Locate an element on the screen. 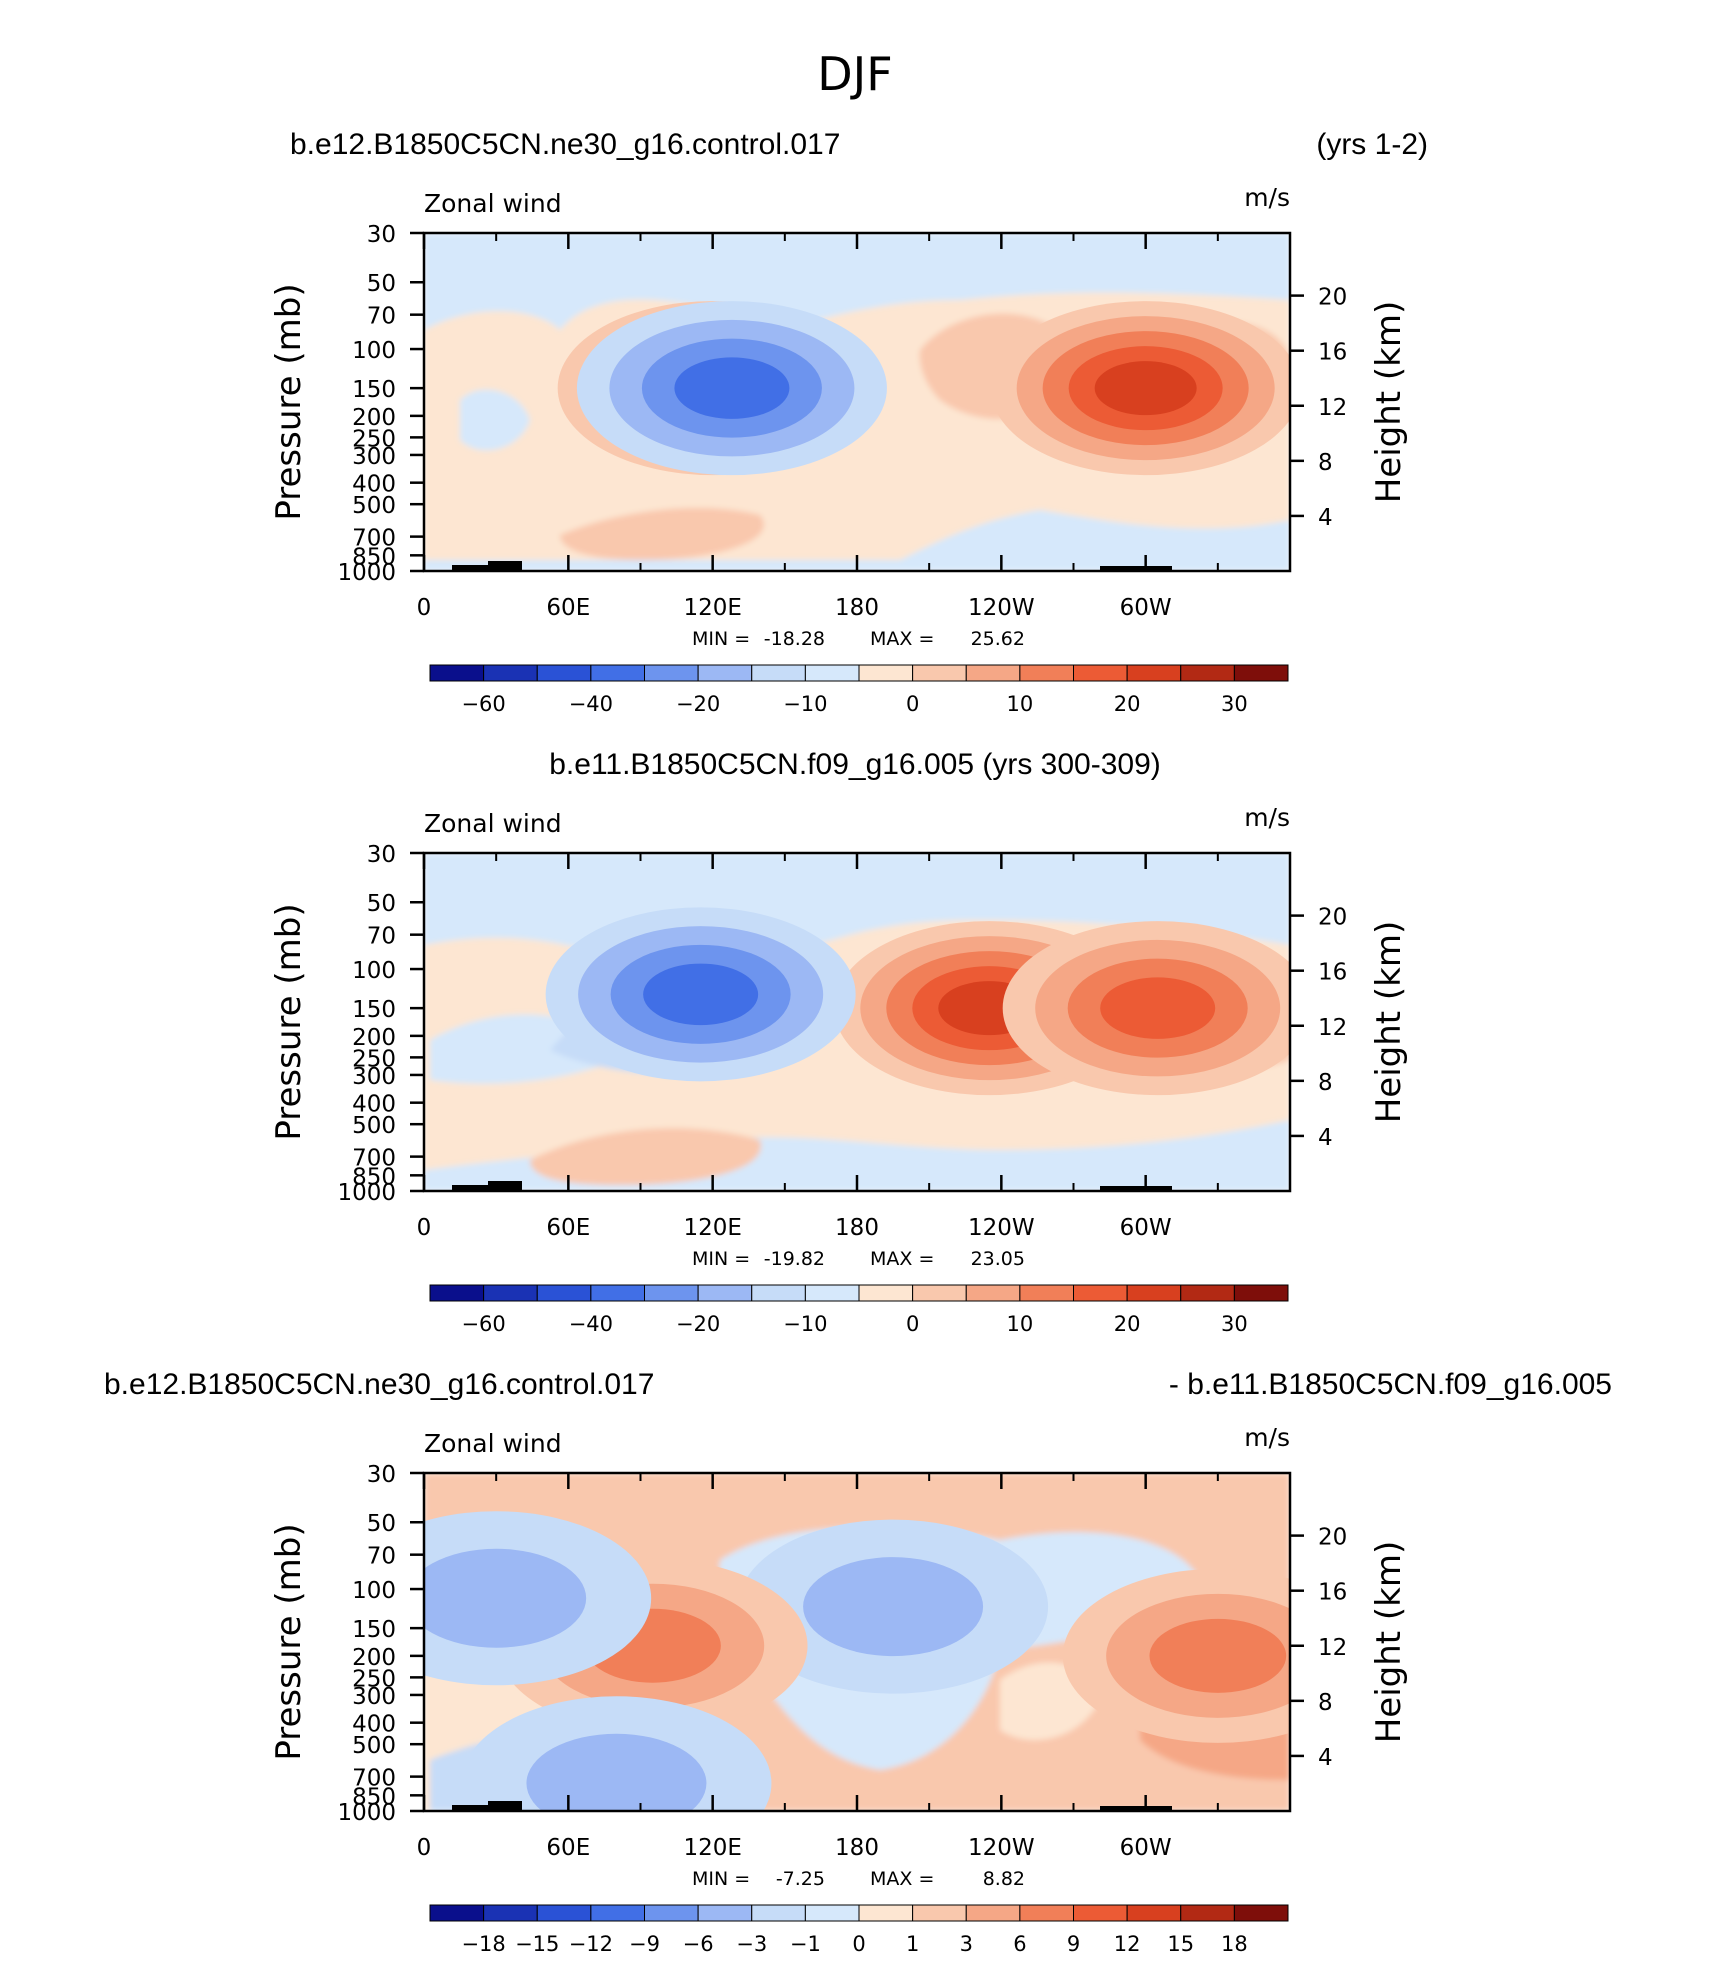  y-right-tick-label: 20 is located at coordinates (1332, 298).